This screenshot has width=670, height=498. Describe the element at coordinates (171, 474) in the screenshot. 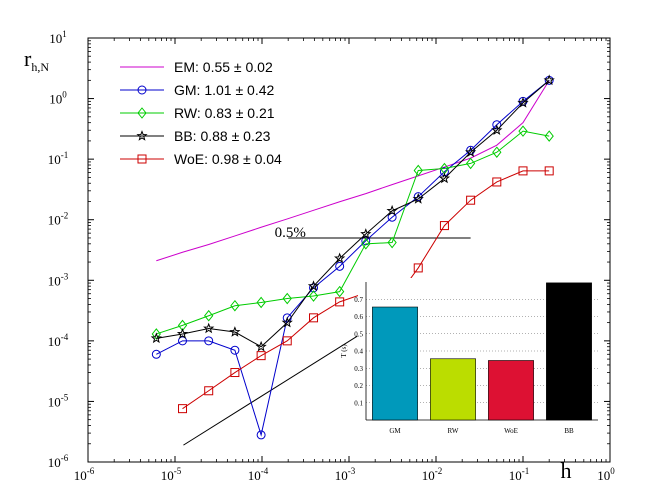

I see `x-tick-label: 10⁻⁵` at that location.